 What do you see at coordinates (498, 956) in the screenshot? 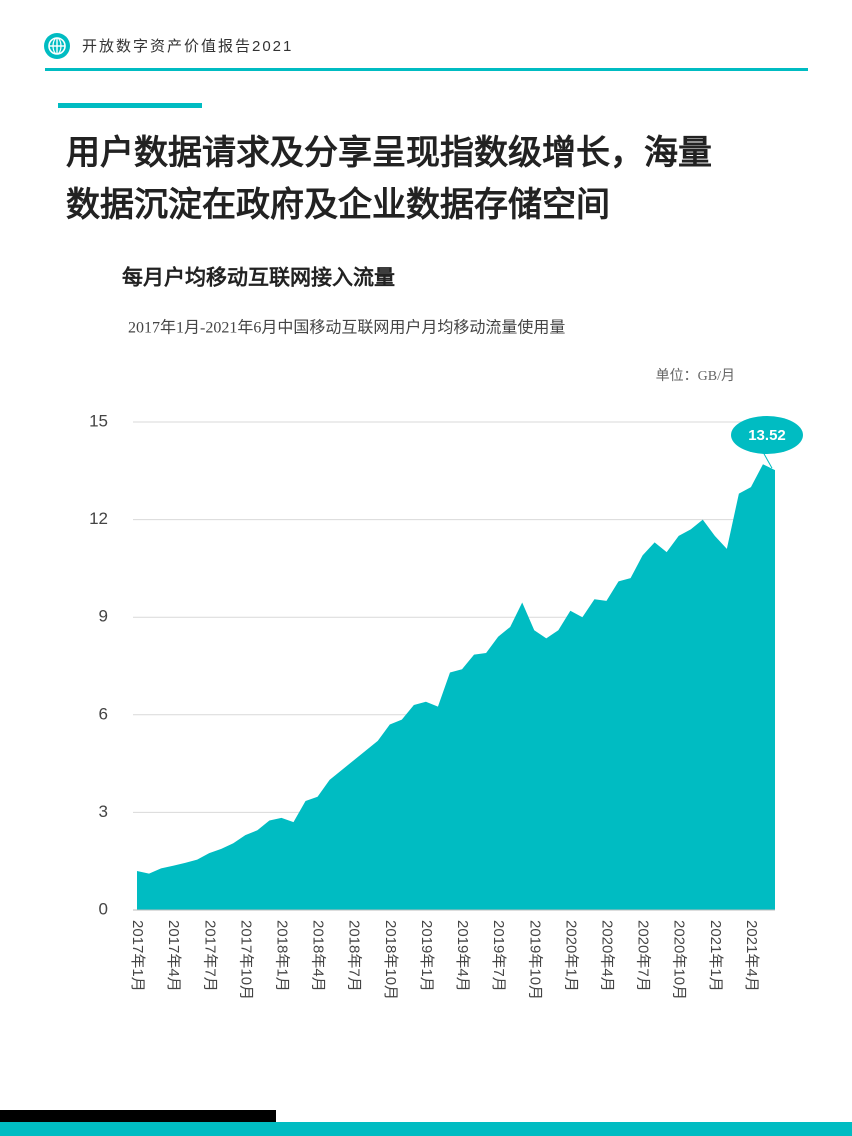
I see `x-tick-label: 2019年7月` at bounding box center [498, 956].